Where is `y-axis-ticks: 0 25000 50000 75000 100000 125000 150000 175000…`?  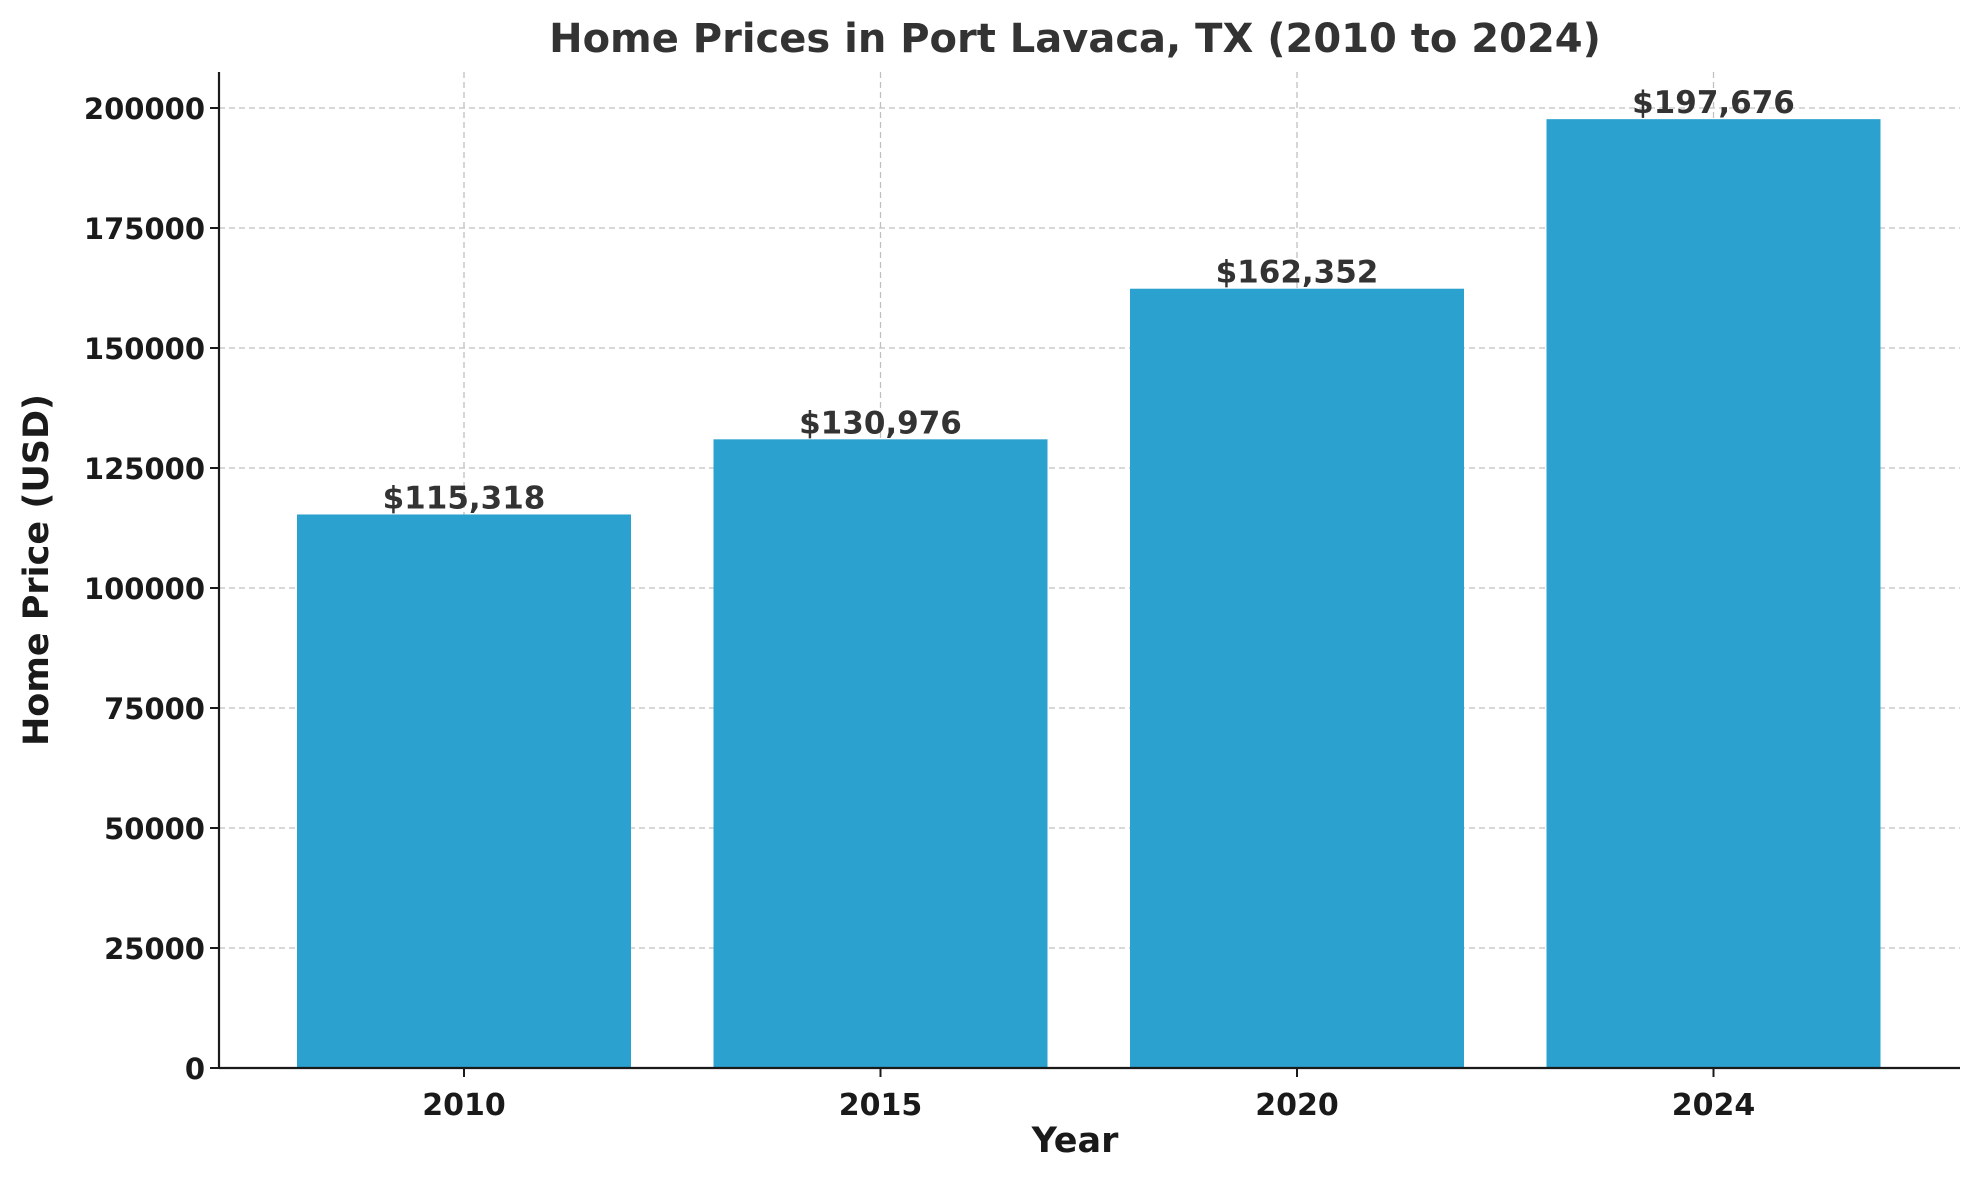 y-axis-ticks: 0 25000 50000 75000 100000 125000 150000 175000… is located at coordinates (151, 589).